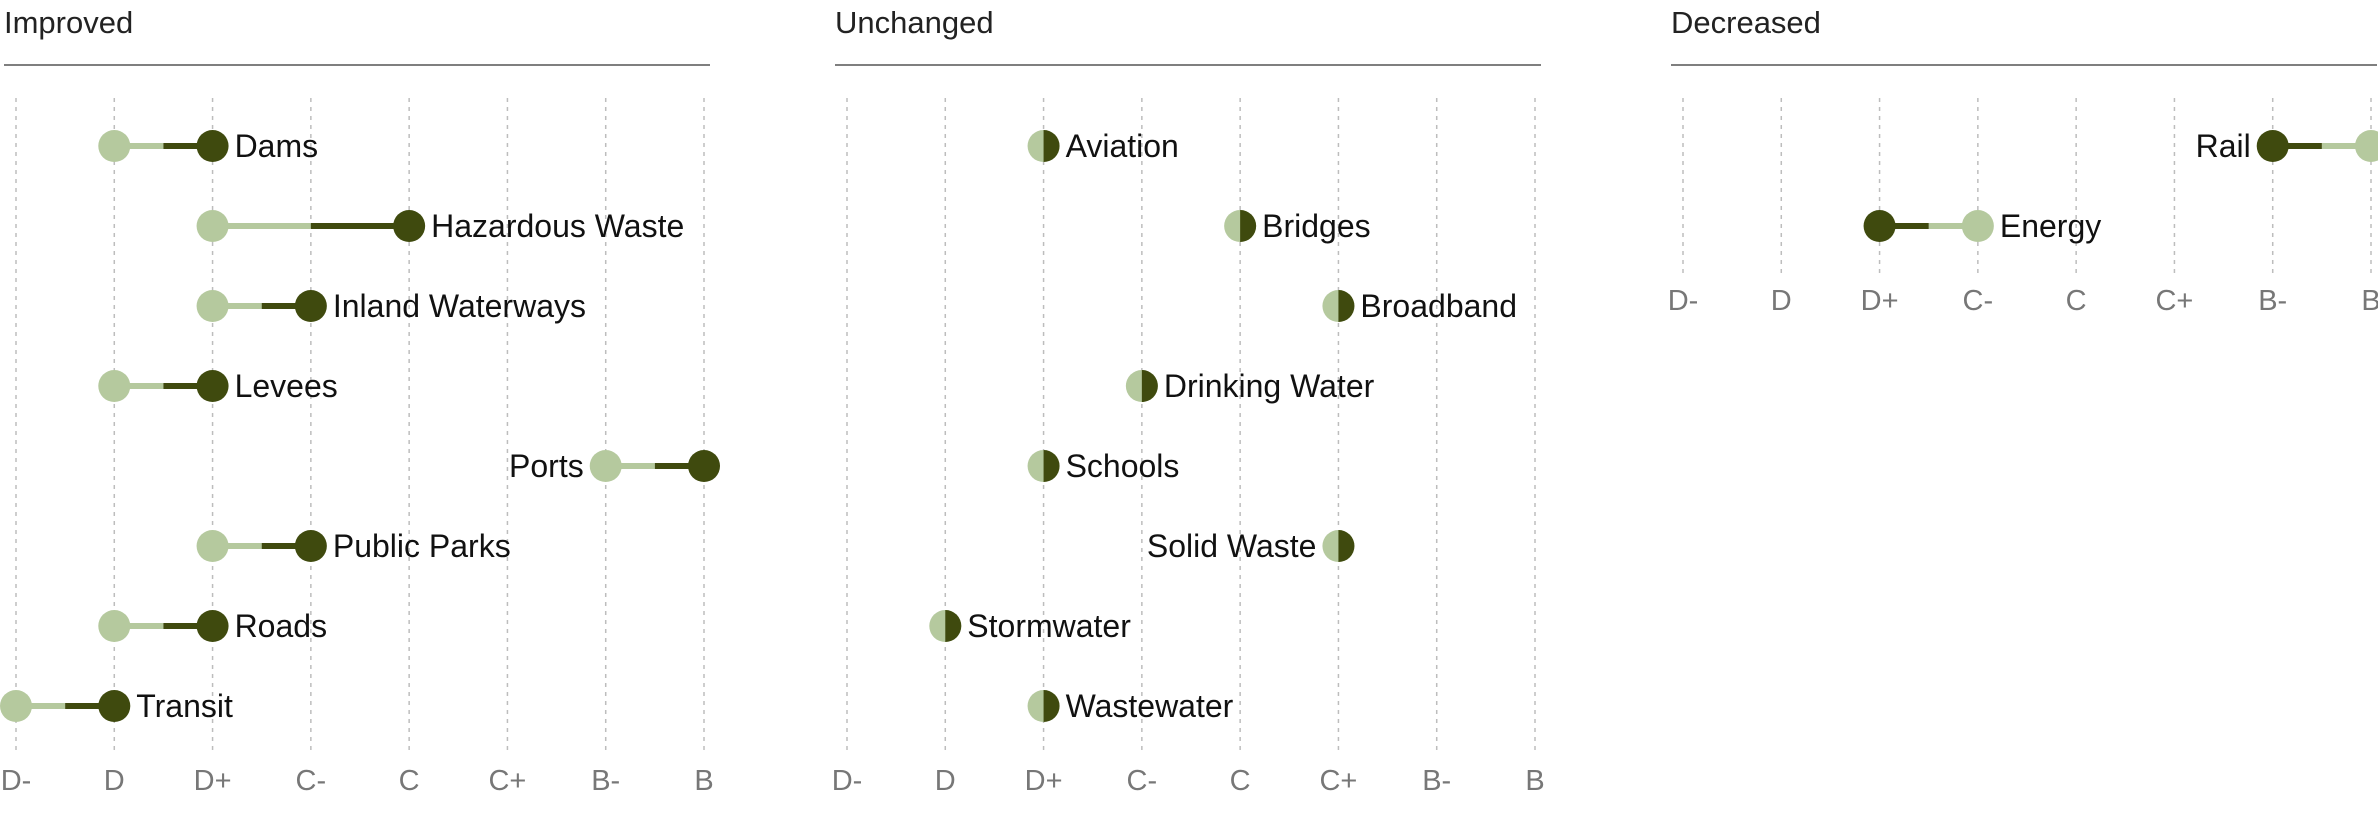 This screenshot has width=2378, height=820. Describe the element at coordinates (114, 706) in the screenshot. I see `dot-after-transit` at that location.